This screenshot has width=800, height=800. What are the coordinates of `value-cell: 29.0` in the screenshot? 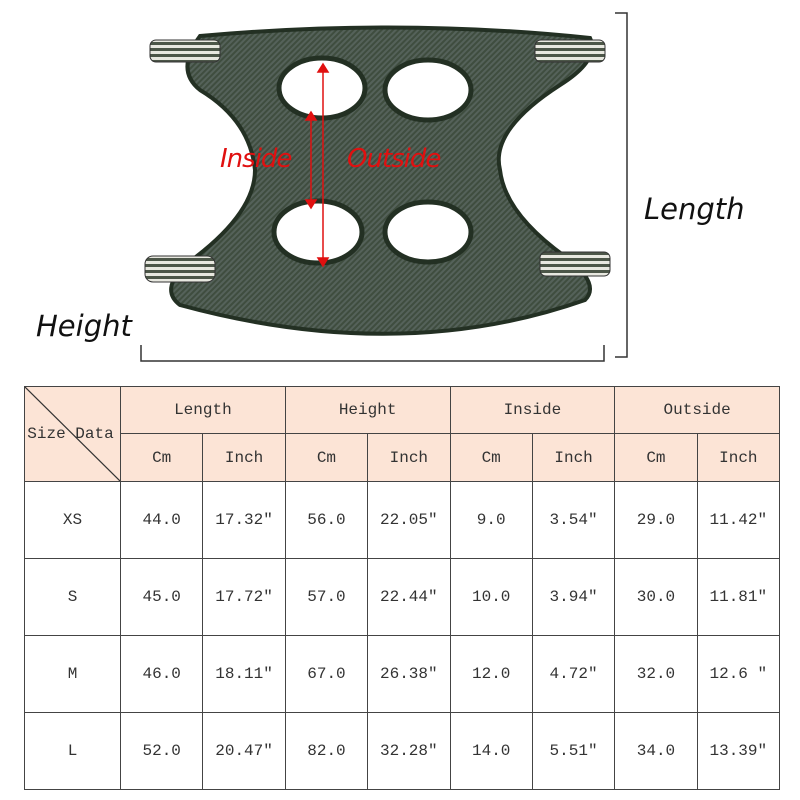 It's located at (656, 520).